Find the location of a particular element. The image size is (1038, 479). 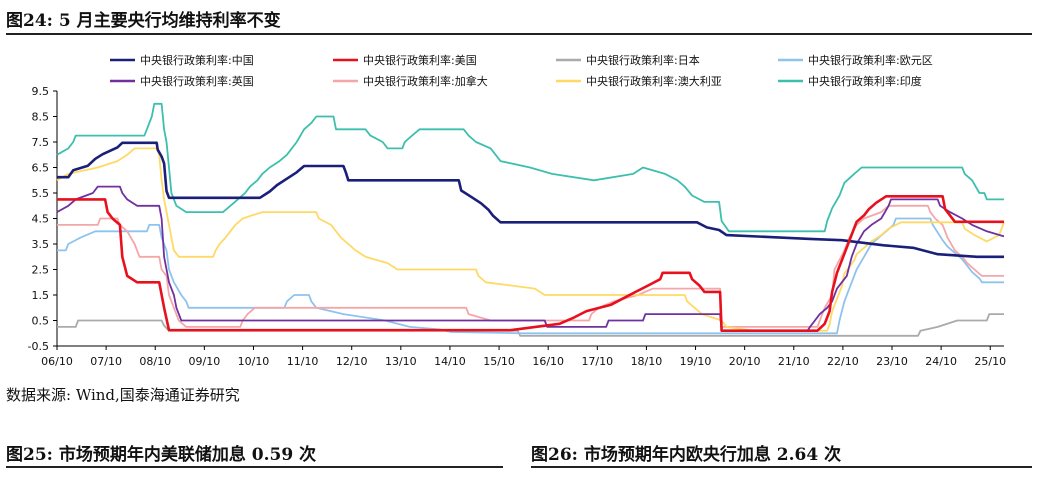

y-tick-label: -0.5 is located at coordinates (38, 346).